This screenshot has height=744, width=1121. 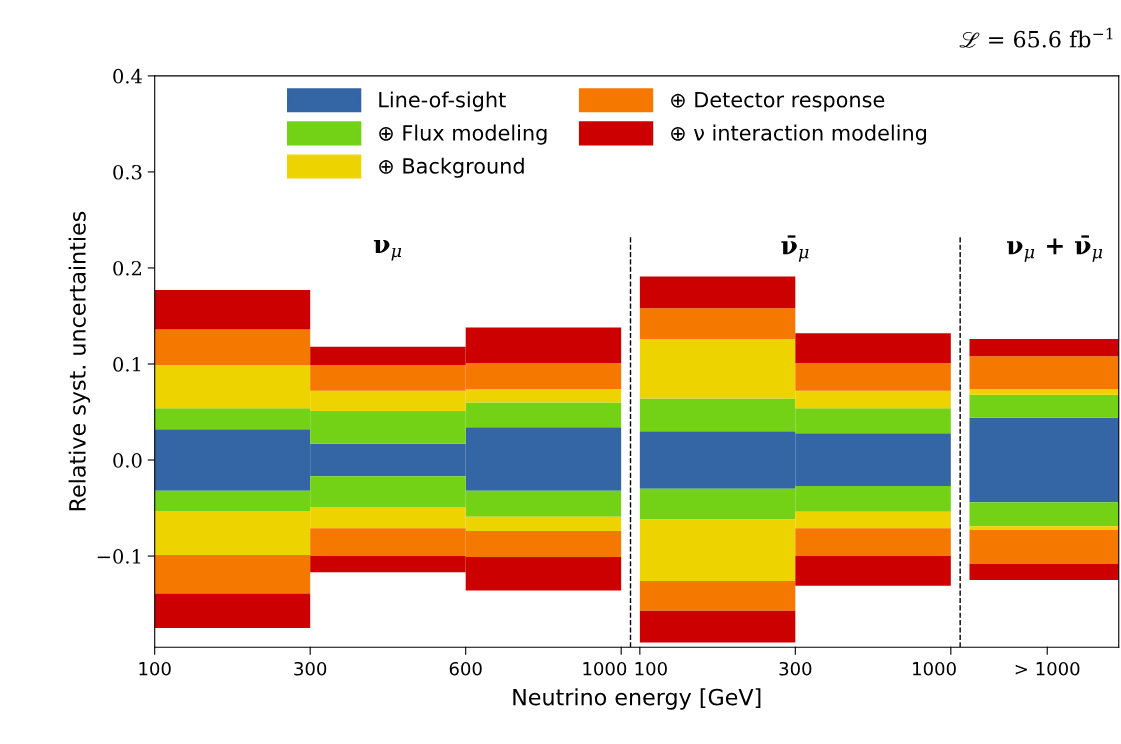 I want to click on y-tick-label: −0.1, so click(x=119, y=556).